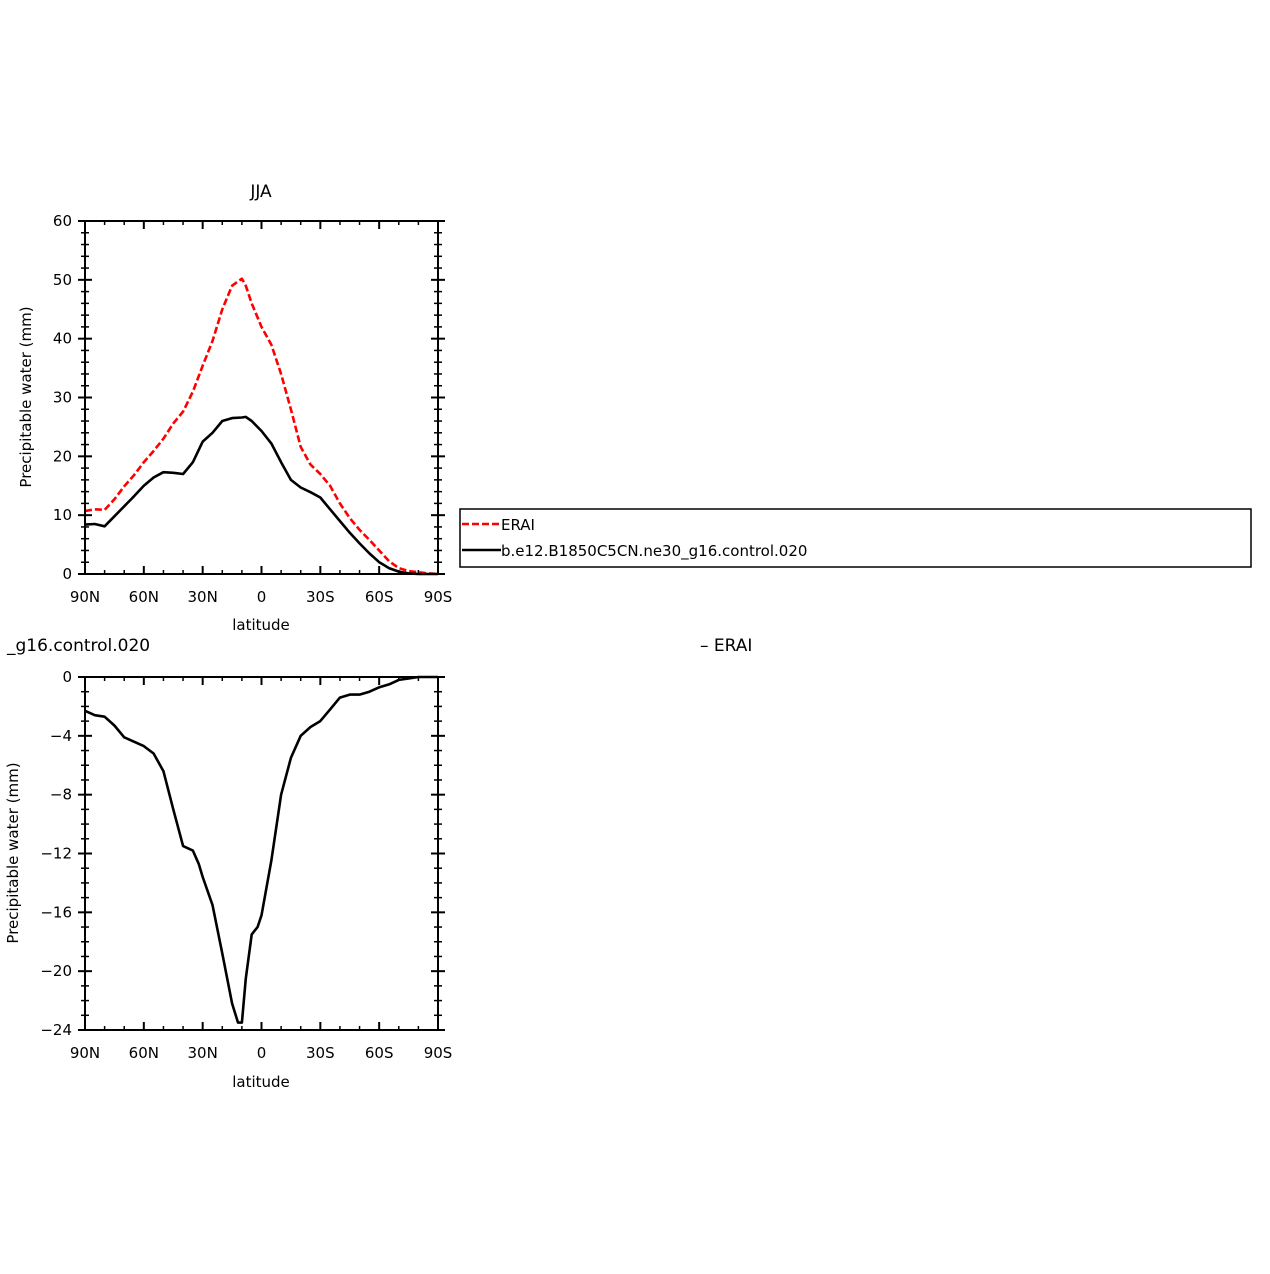  What do you see at coordinates (726, 646) in the screenshot?
I see `bottom-chart-title-right: – ERAI` at bounding box center [726, 646].